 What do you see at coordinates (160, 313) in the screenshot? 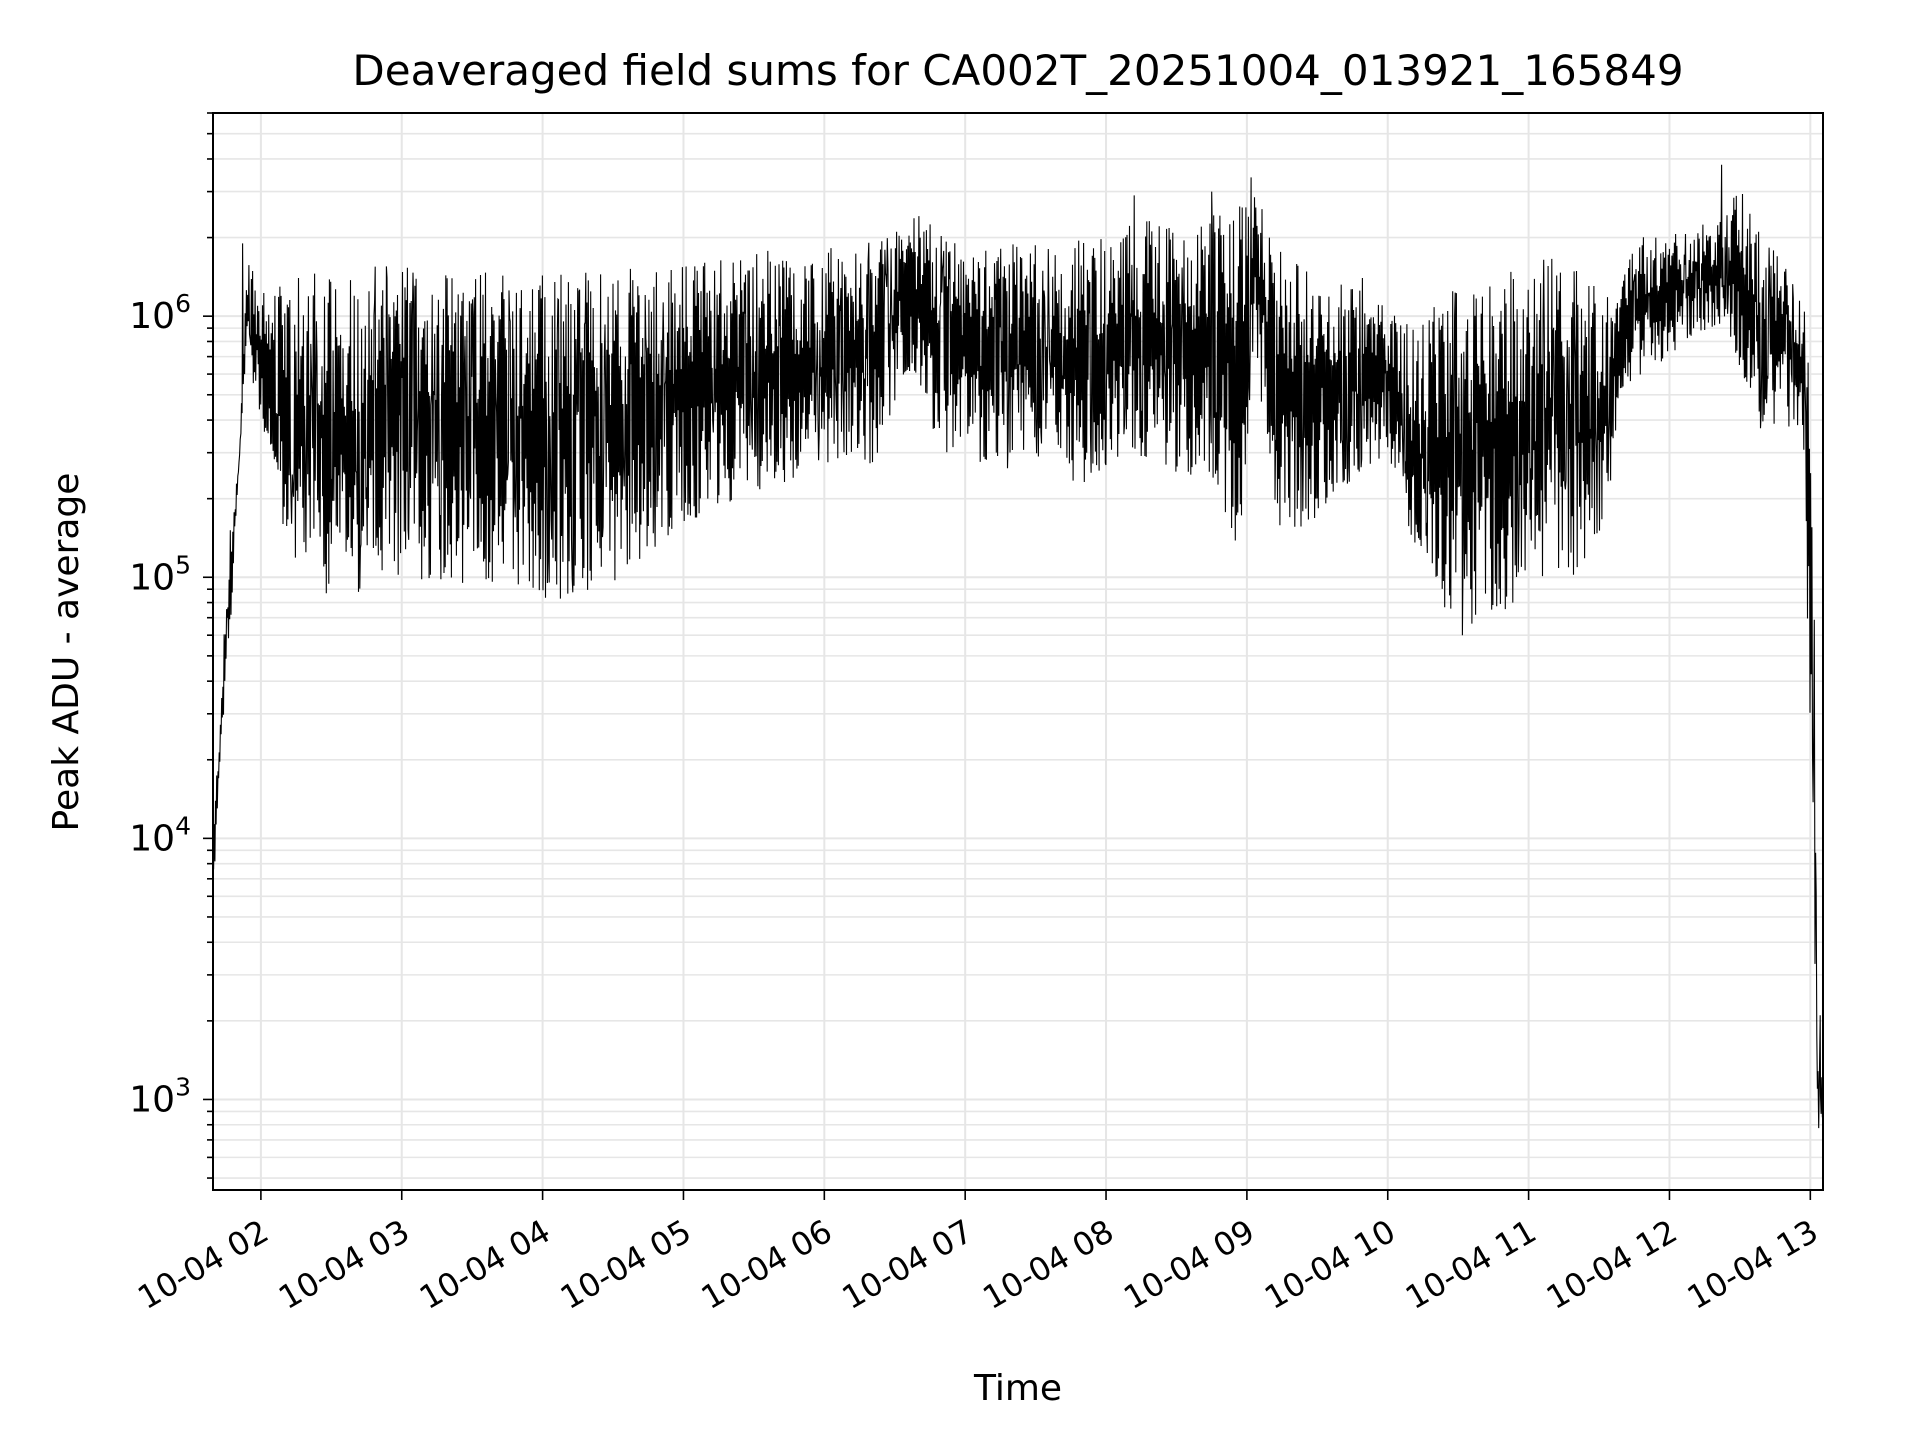
I see `y-tick-label: 10⁶` at bounding box center [160, 313].